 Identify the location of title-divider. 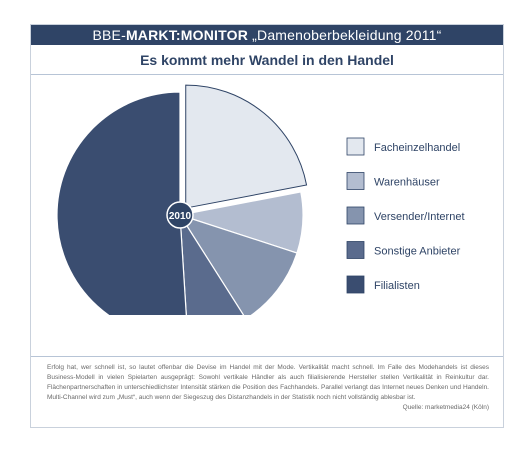
(267, 74).